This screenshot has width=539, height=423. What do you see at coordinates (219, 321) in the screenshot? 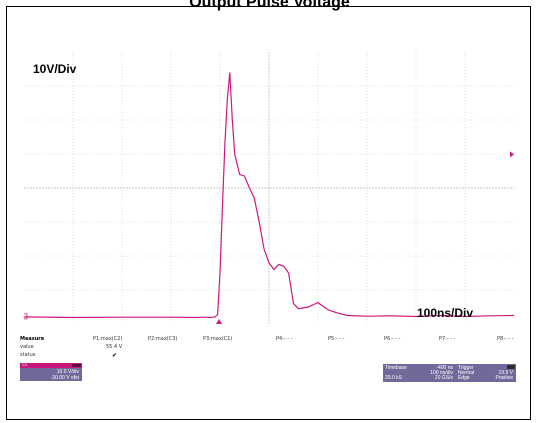
I see `trigger-position-marker` at bounding box center [219, 321].